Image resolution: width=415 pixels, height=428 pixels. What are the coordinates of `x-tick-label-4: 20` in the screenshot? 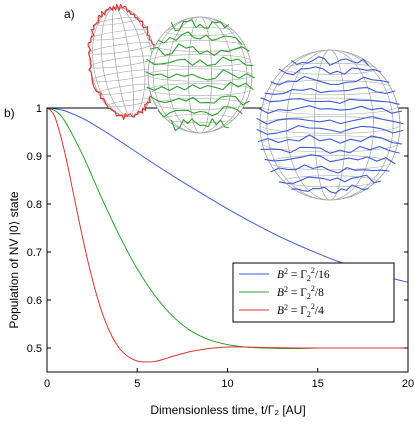 It's located at (408, 384).